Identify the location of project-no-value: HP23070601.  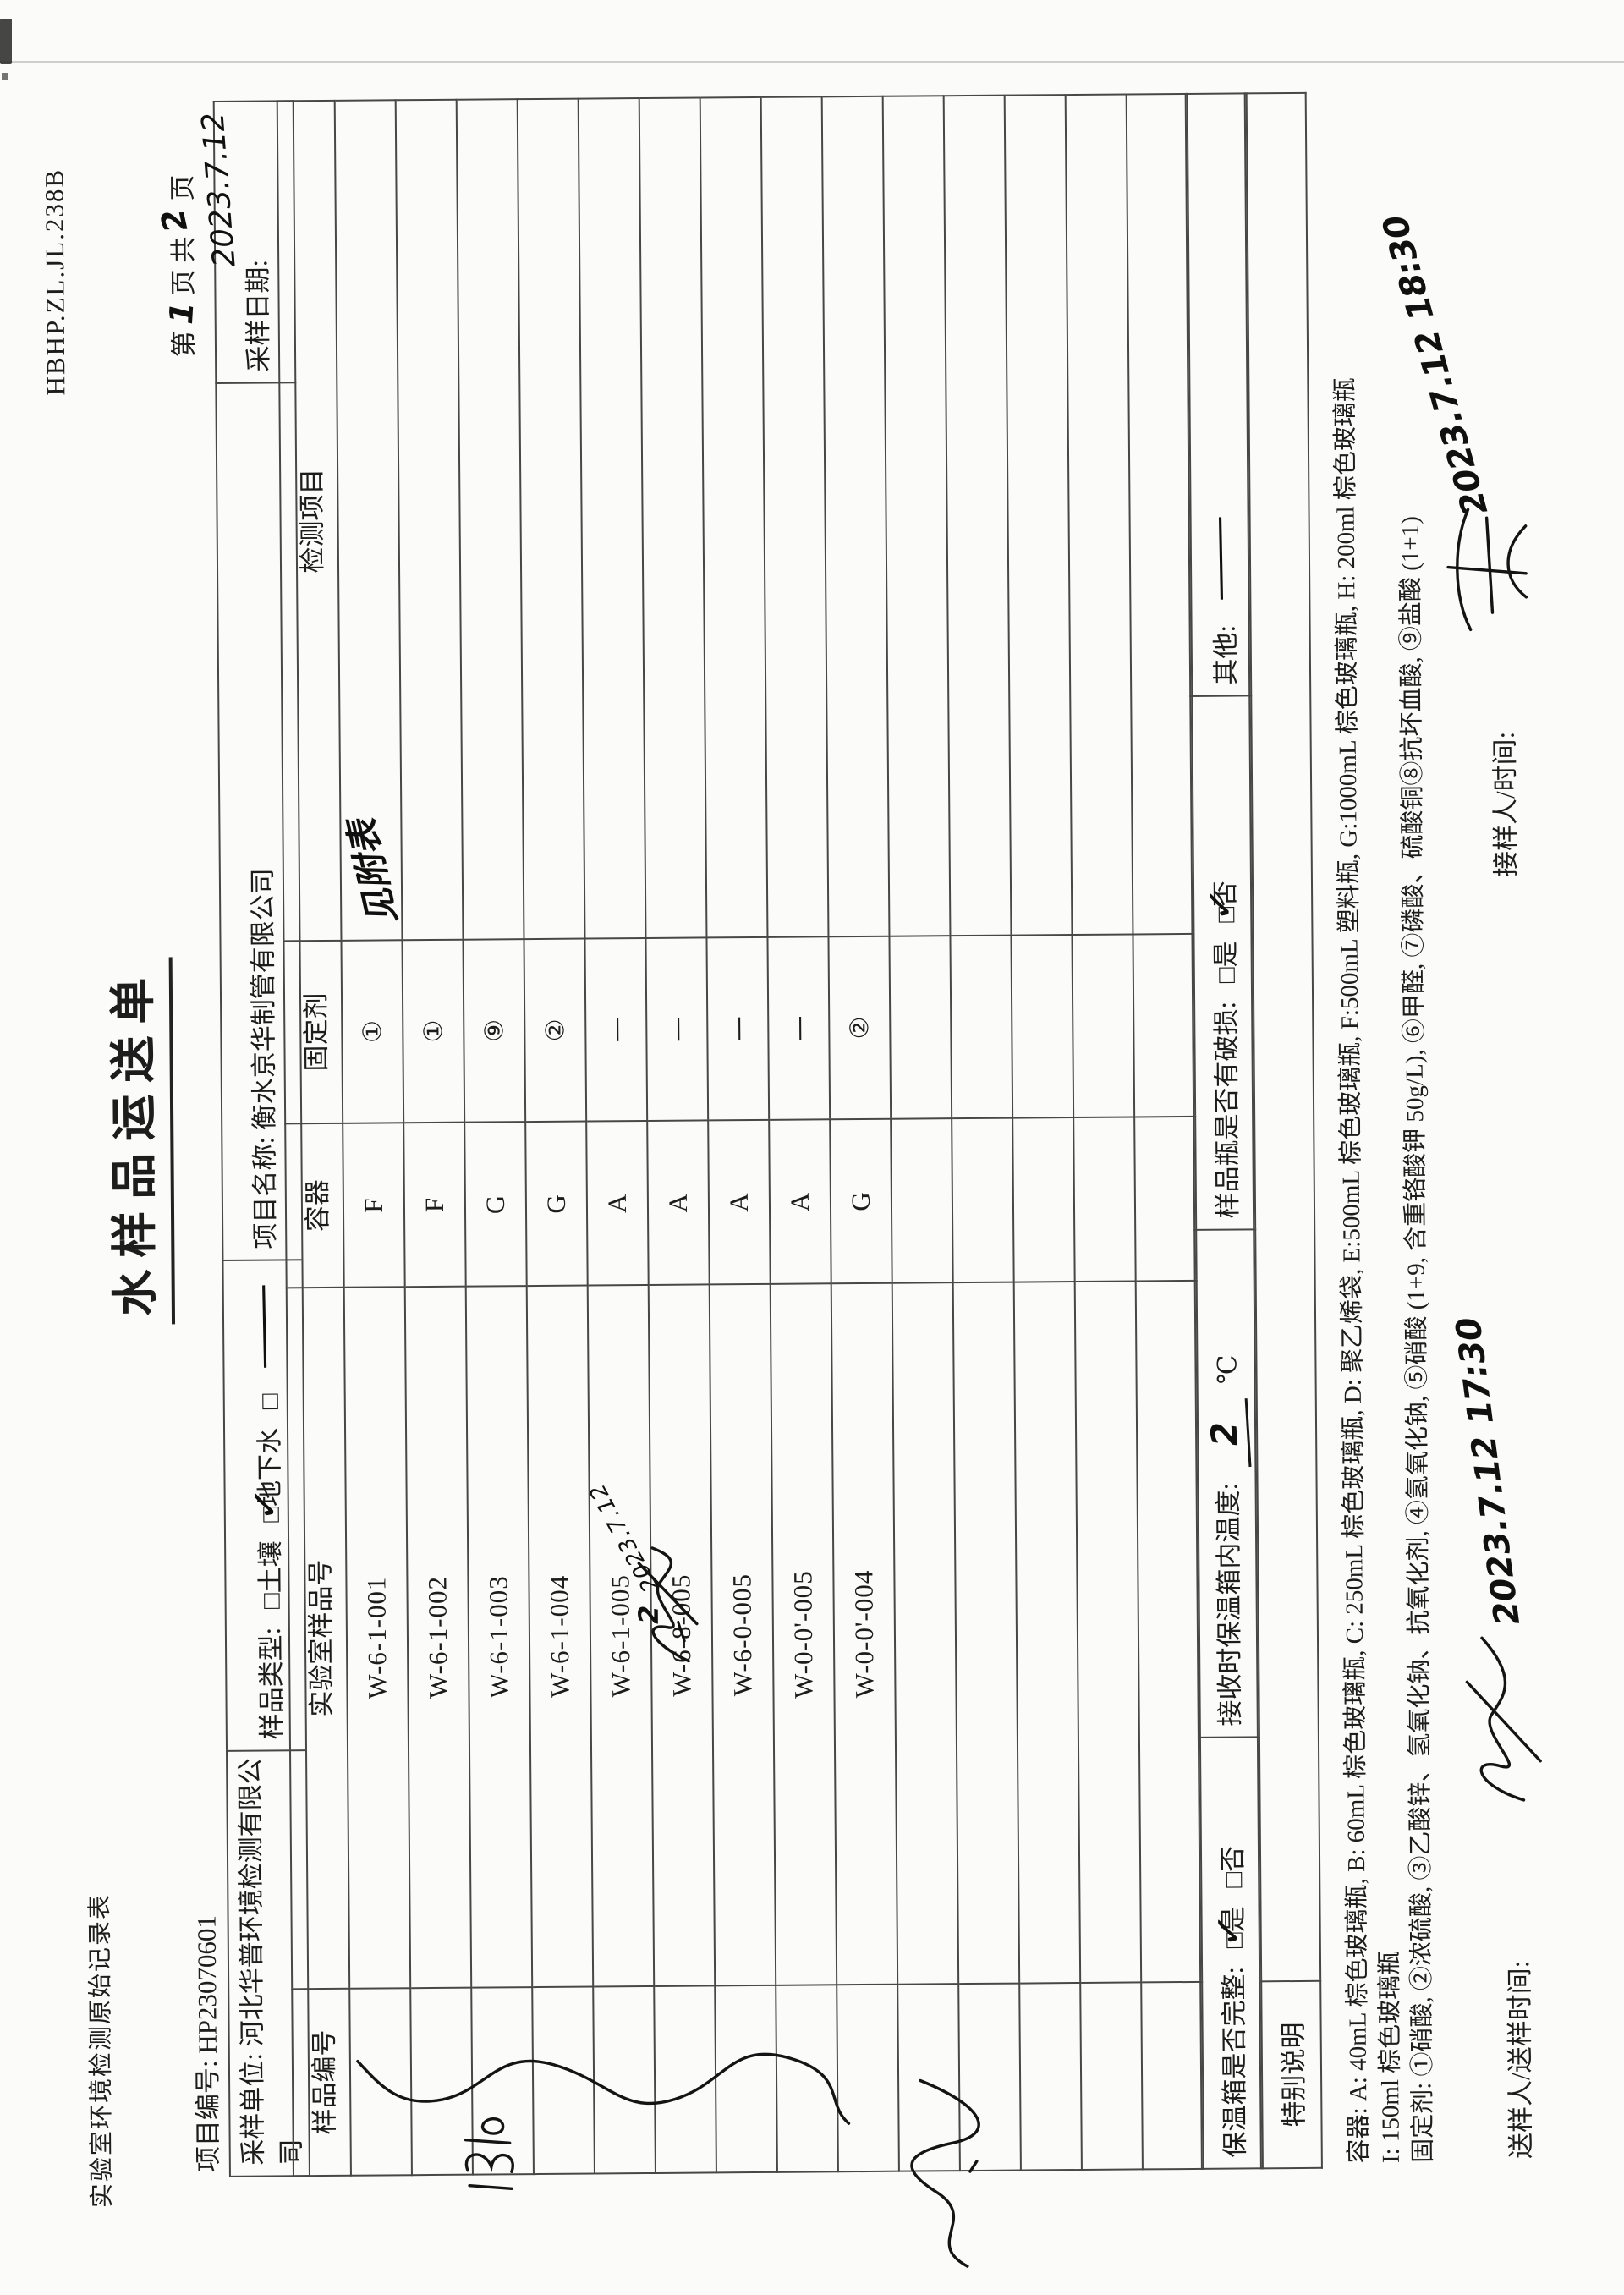
(207, 1984).